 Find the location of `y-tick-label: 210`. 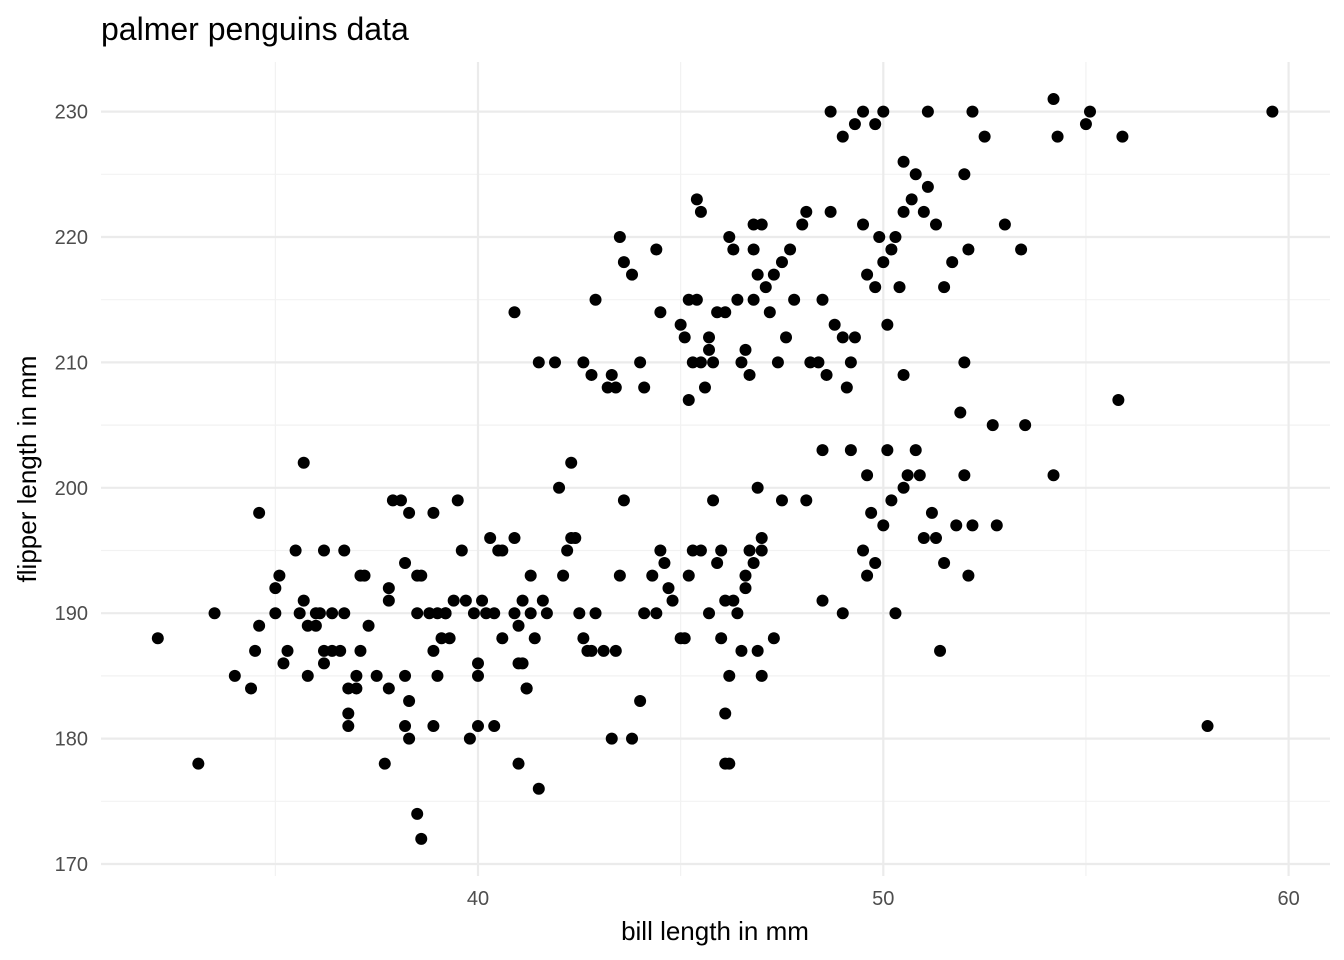

y-tick-label: 210 is located at coordinates (71, 363).